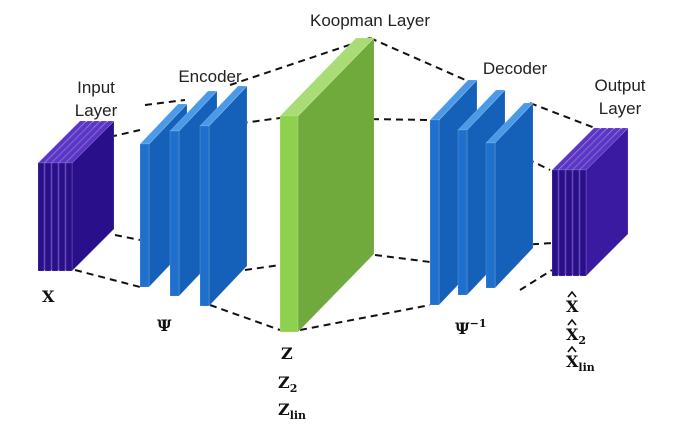 This screenshot has height=446, width=679. Describe the element at coordinates (284, 409) in the screenshot. I see `zlin-base: Z` at that location.